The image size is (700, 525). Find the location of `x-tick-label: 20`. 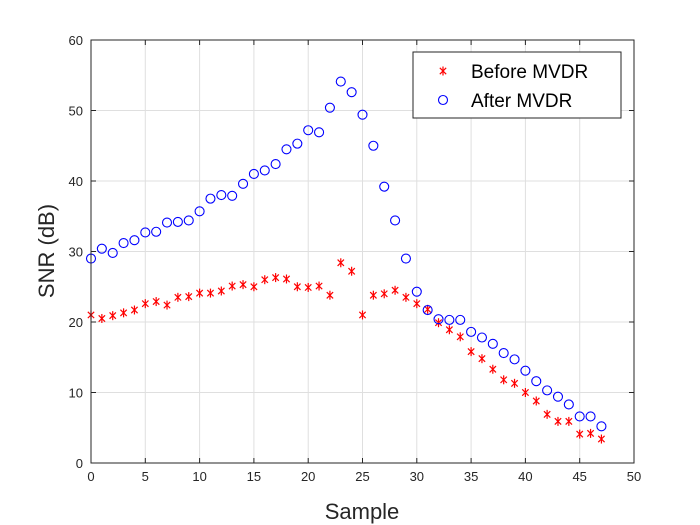

x-tick-label: 20 is located at coordinates (308, 476).